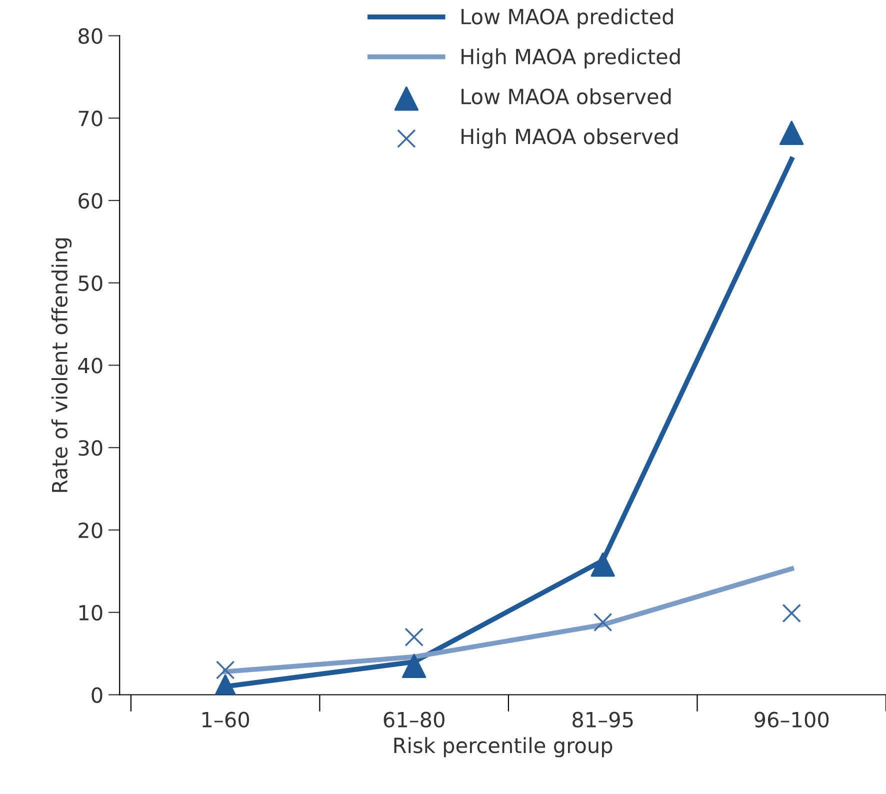 The height and width of the screenshot is (794, 886). What do you see at coordinates (567, 18) in the screenshot?
I see `legend-label: Low MAOA predicted` at bounding box center [567, 18].